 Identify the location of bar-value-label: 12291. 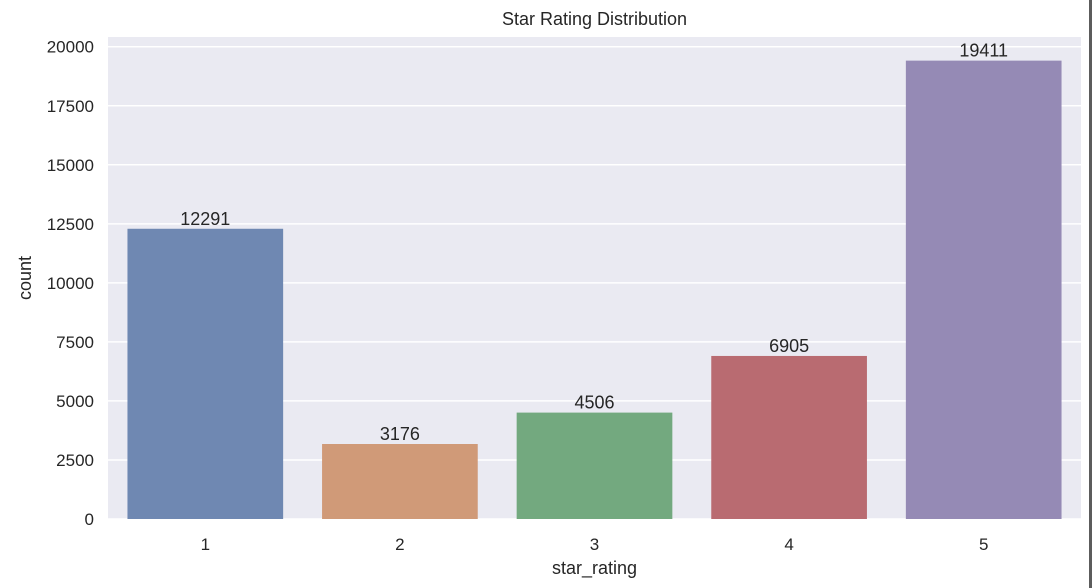
(205, 219).